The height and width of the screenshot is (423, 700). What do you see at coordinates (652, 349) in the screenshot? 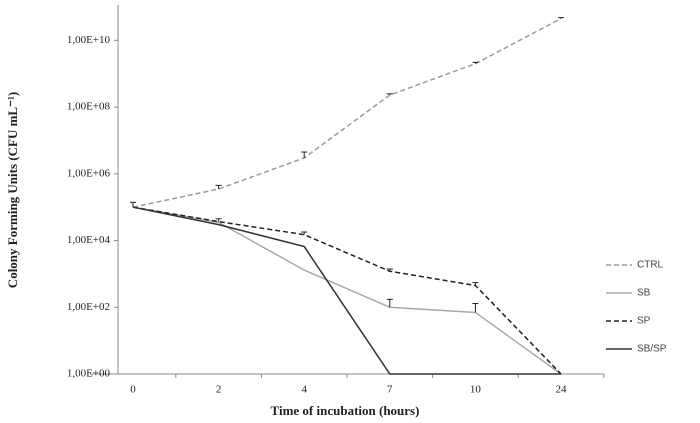
I see `legend-text: SB/SP` at bounding box center [652, 349].